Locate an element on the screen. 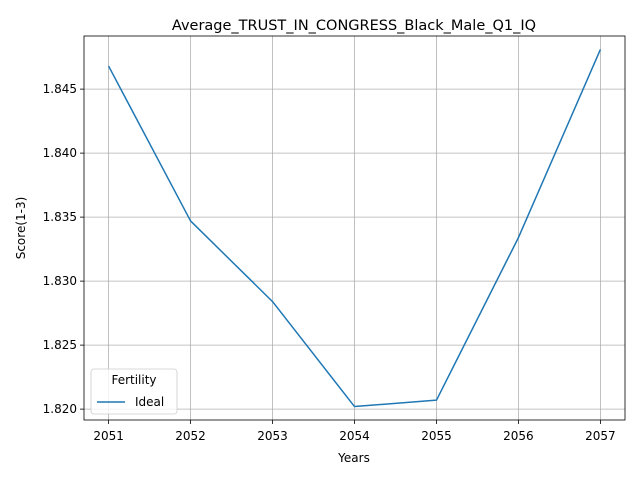 The image size is (640, 480). x-tick-label: 2054 is located at coordinates (354, 436).